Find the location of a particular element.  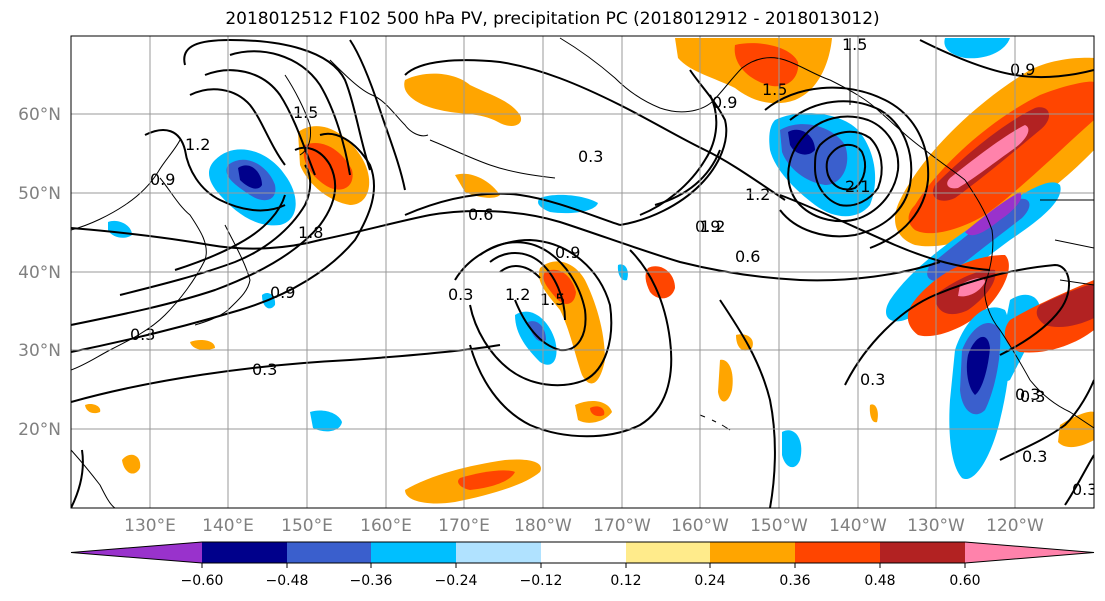

lon-label: 170°E is located at coordinates (464, 526).